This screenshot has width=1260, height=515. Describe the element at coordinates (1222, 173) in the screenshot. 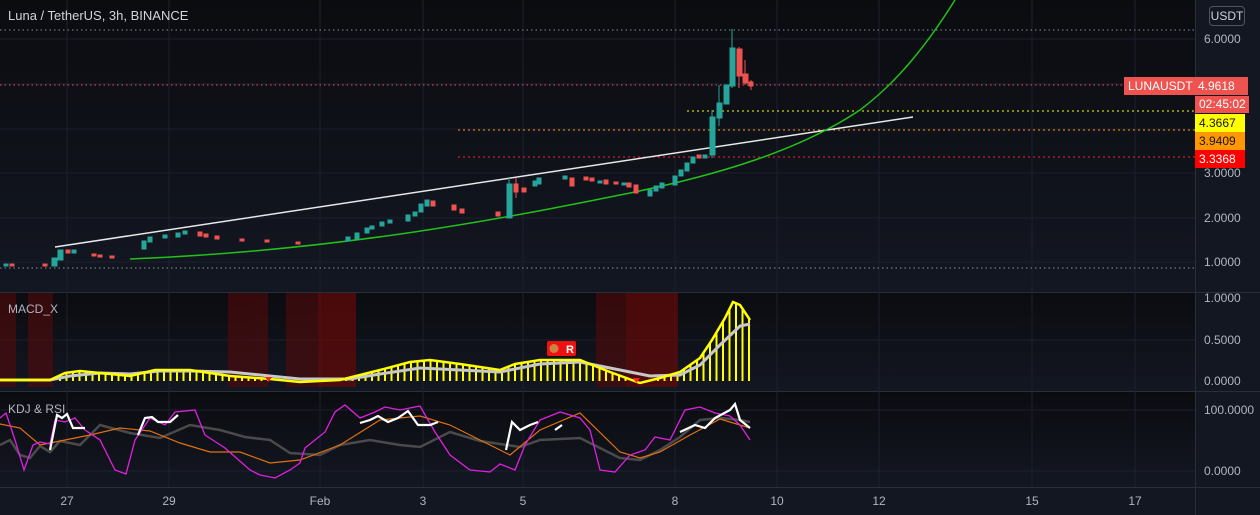

I see `price-tick: 3.0000` at that location.